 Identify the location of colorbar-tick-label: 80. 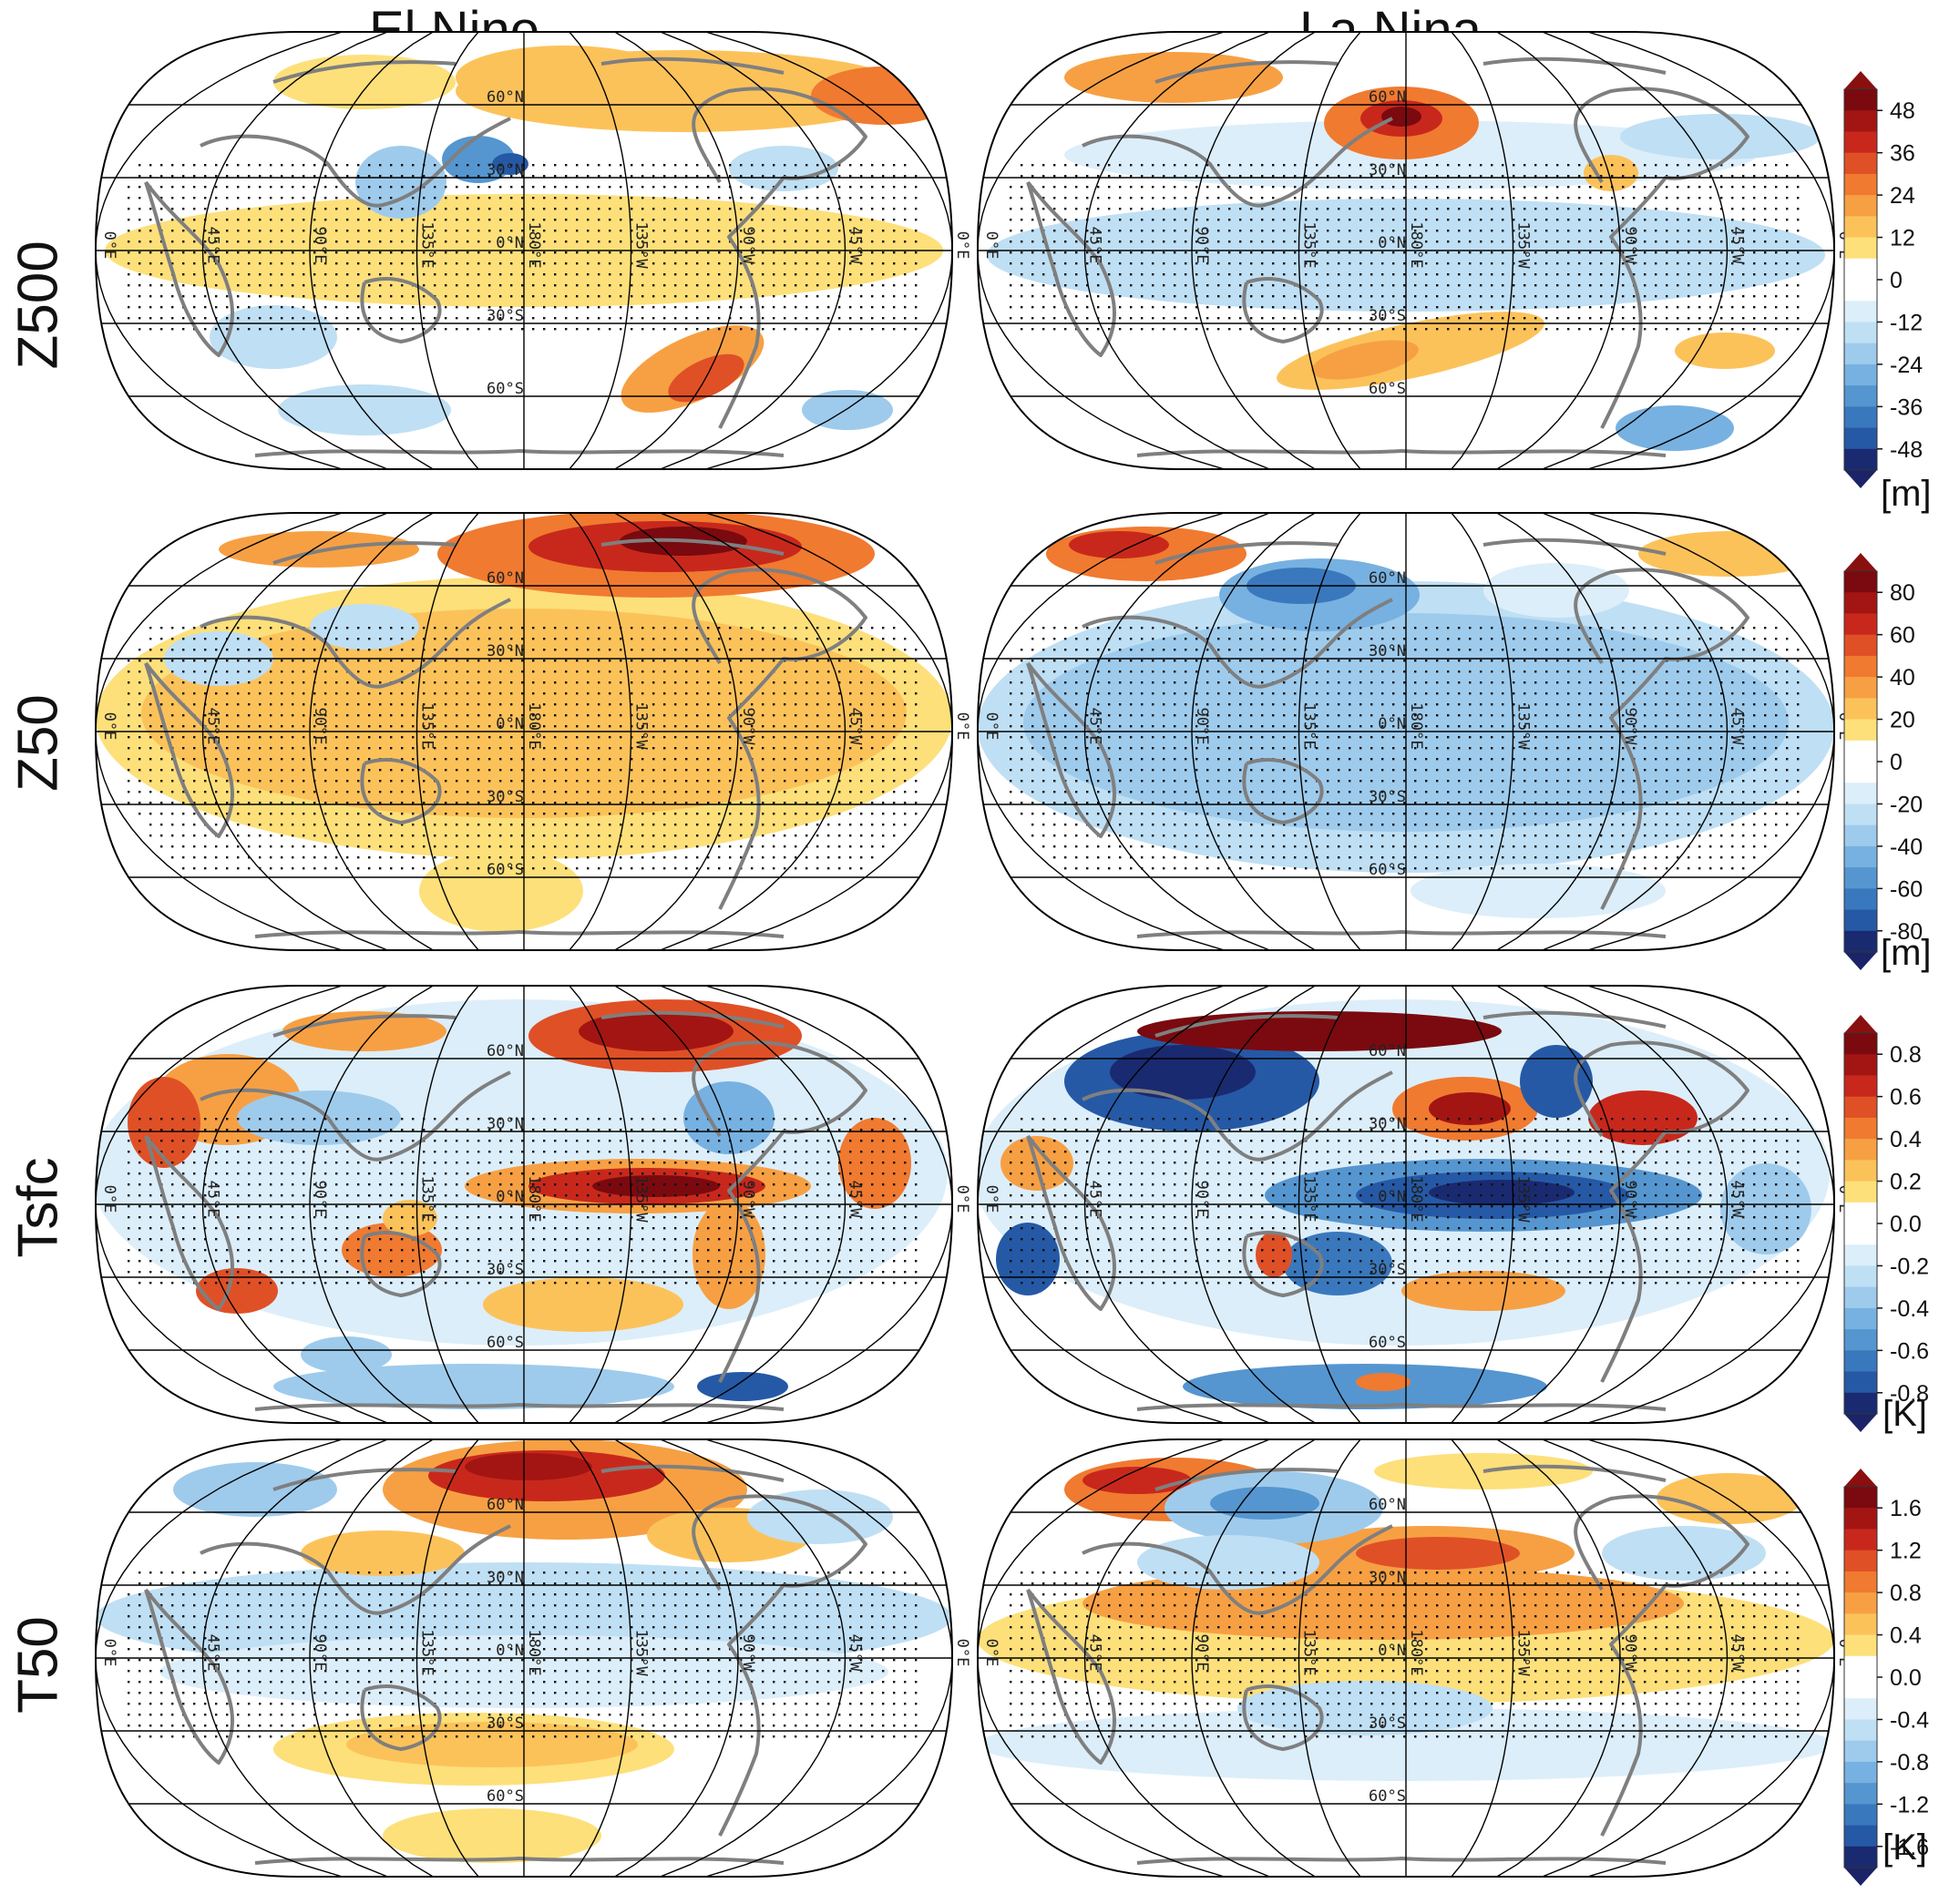
(1903, 593).